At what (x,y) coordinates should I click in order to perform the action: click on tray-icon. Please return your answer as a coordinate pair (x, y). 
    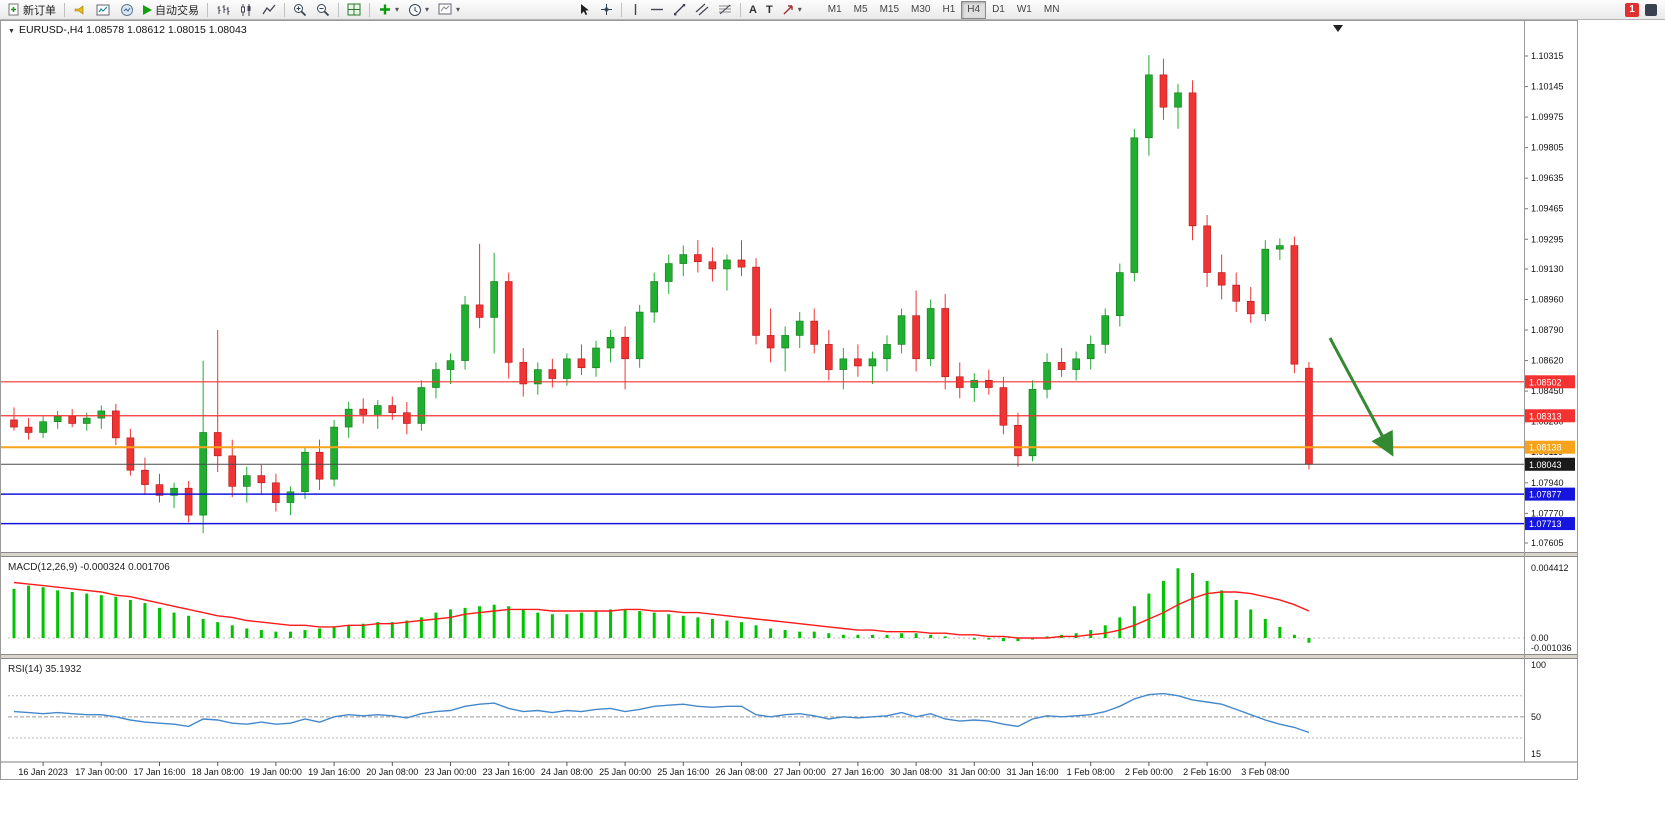
    Looking at the image, I should click on (1651, 9).